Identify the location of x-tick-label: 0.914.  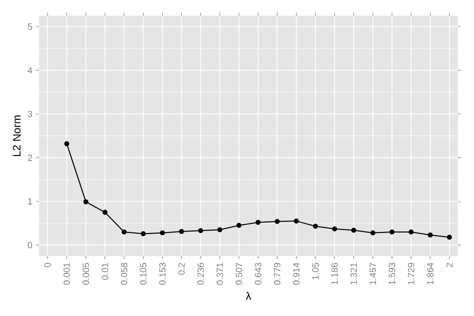
(296, 273).